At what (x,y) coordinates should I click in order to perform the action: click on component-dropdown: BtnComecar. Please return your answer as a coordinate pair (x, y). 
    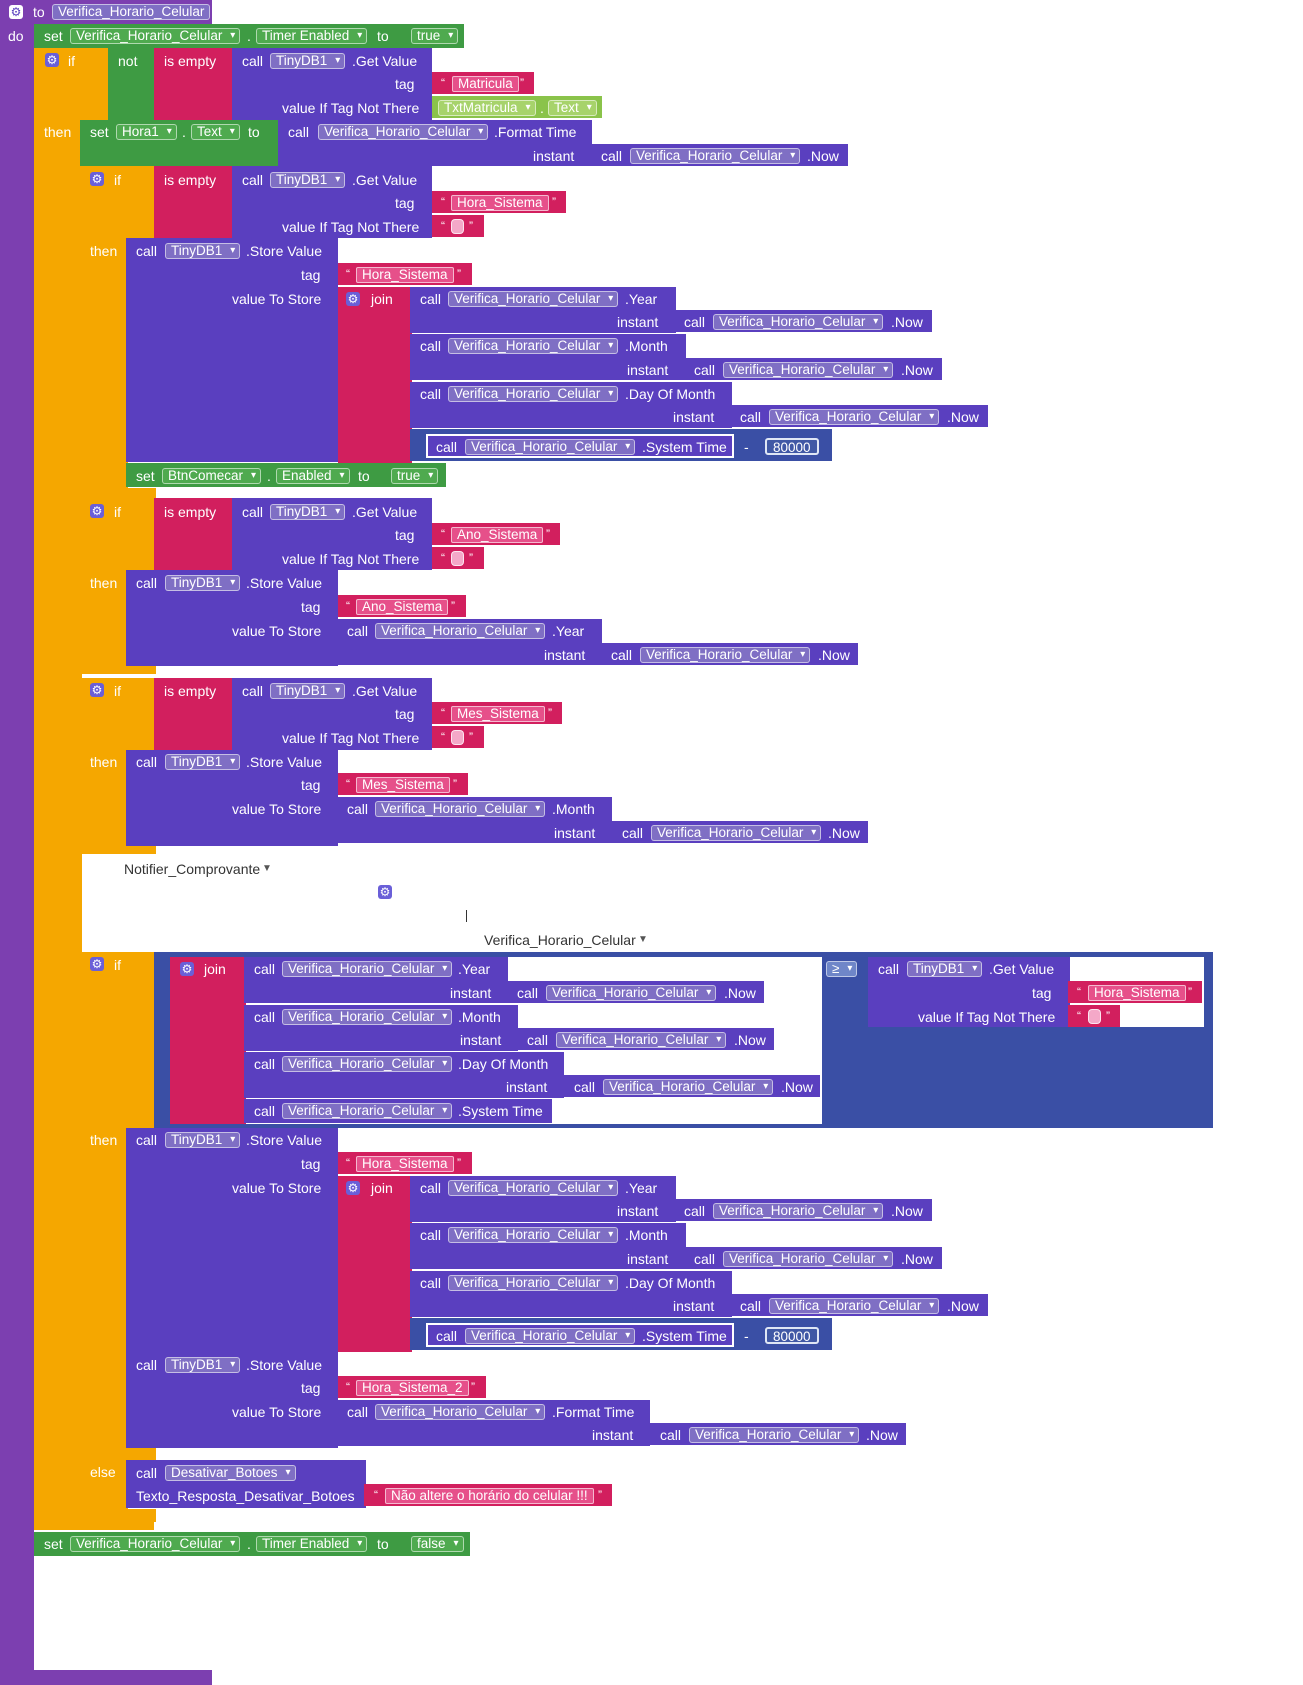
    Looking at the image, I should click on (212, 476).